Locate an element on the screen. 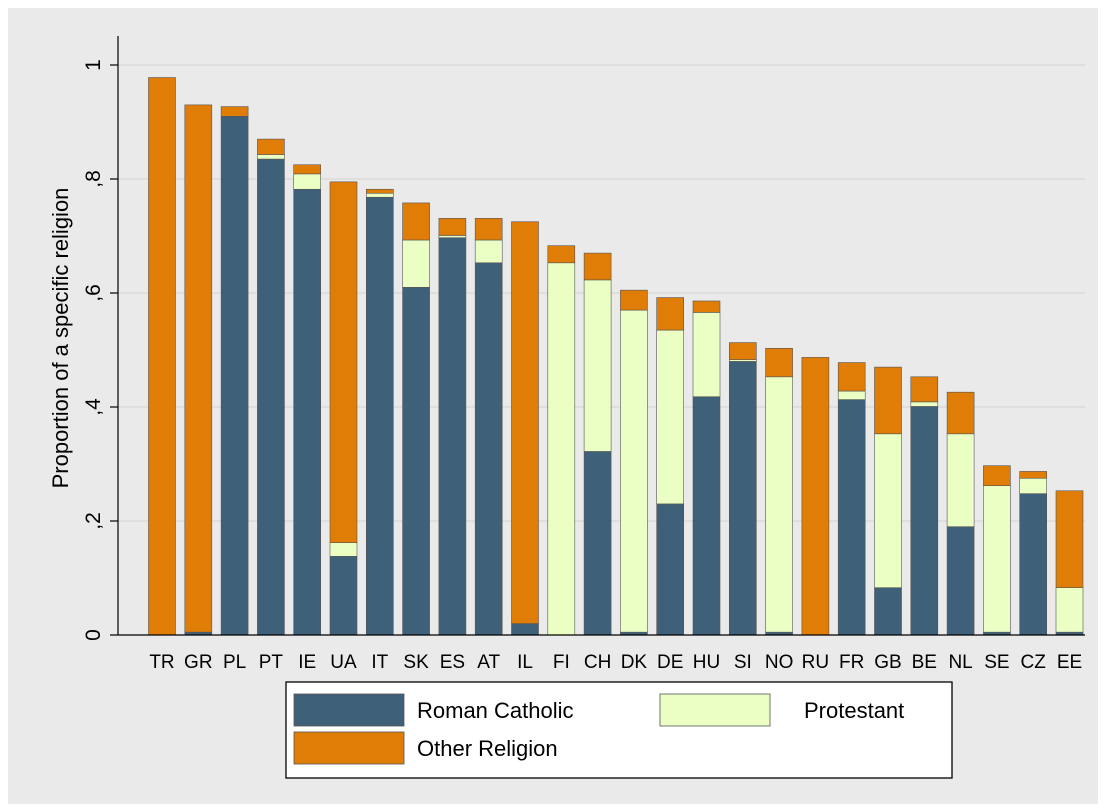  x-tick-label: NO is located at coordinates (779, 662).